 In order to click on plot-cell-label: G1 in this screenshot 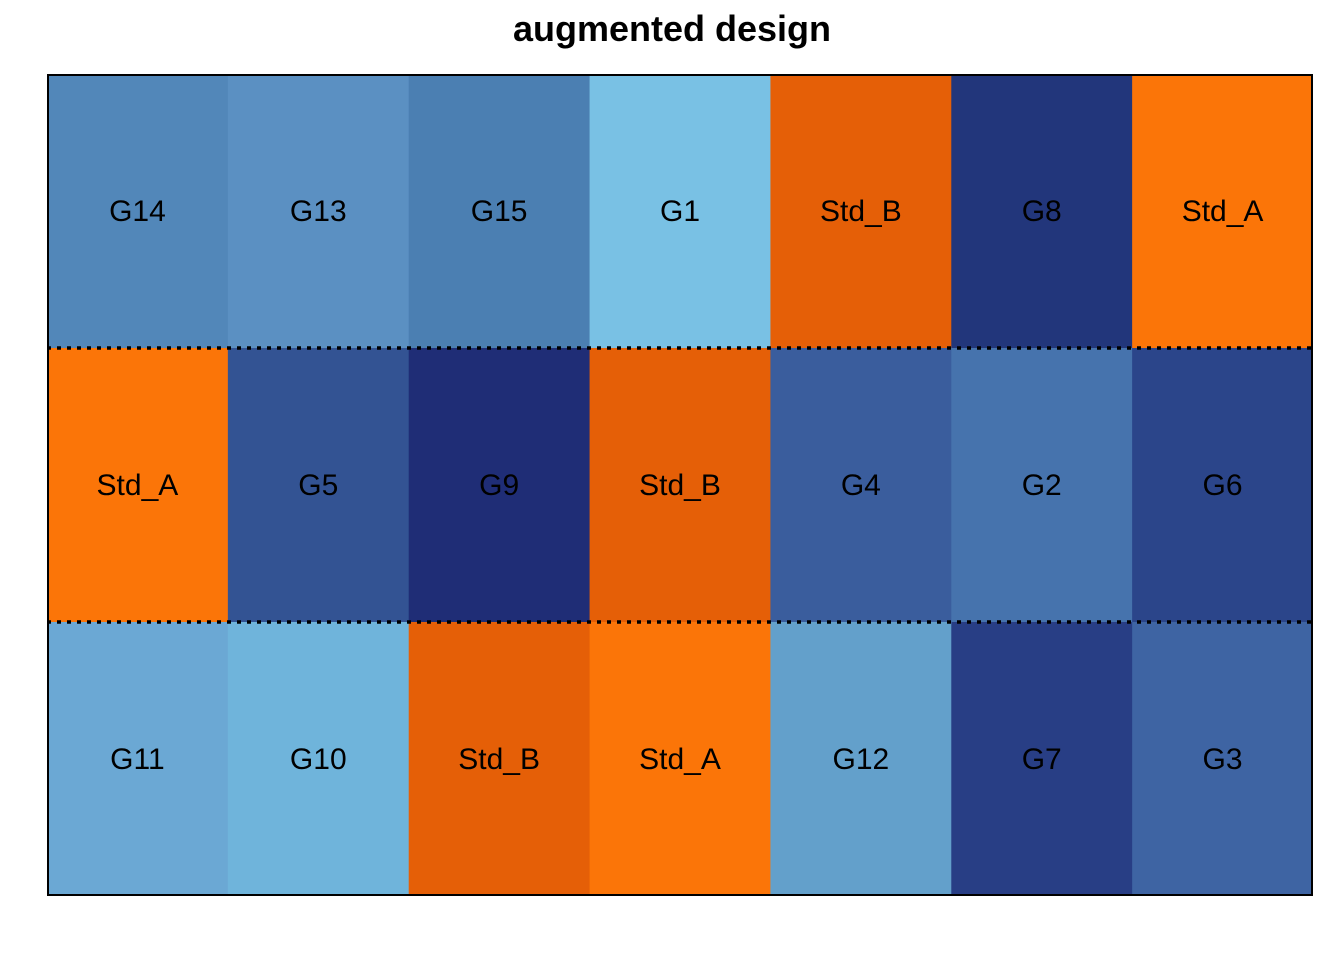, I will do `click(680, 211)`.